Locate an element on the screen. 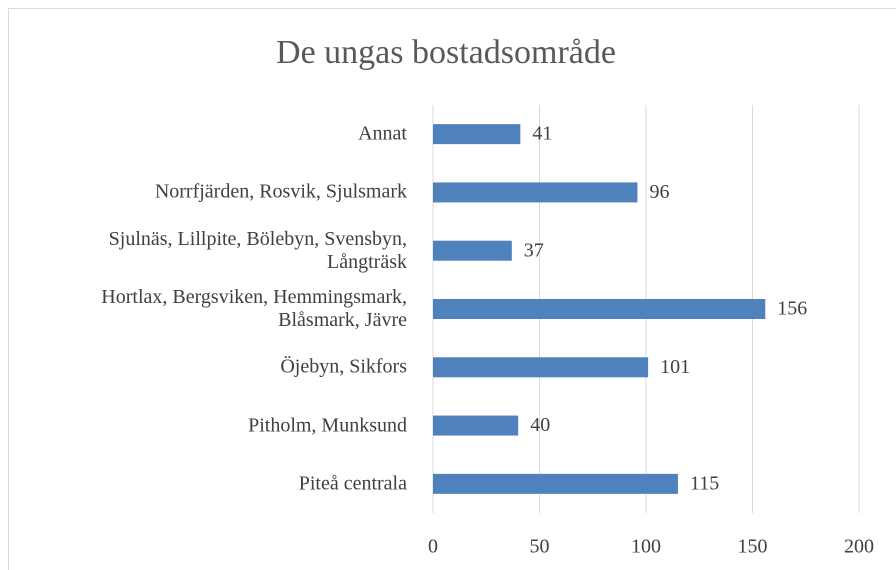  chart-title: De ungas bostadsområde is located at coordinates (446, 52).